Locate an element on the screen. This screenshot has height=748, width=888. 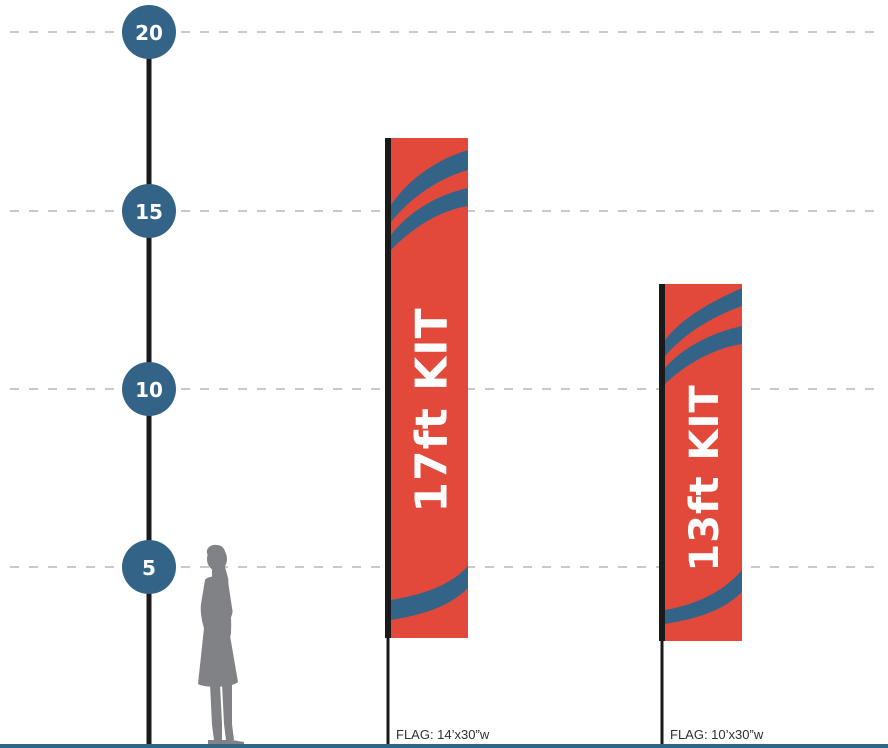
flag-title-17ft: 17ft KIT is located at coordinates (432, 409).